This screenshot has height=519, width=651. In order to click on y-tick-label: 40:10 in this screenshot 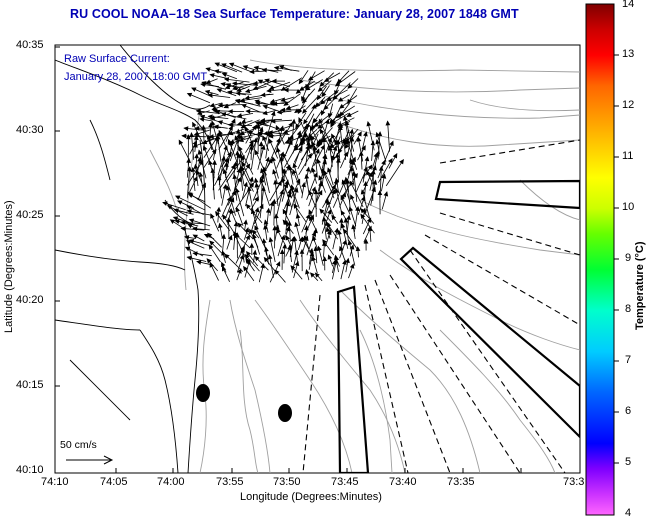, I will do `click(30, 470)`.